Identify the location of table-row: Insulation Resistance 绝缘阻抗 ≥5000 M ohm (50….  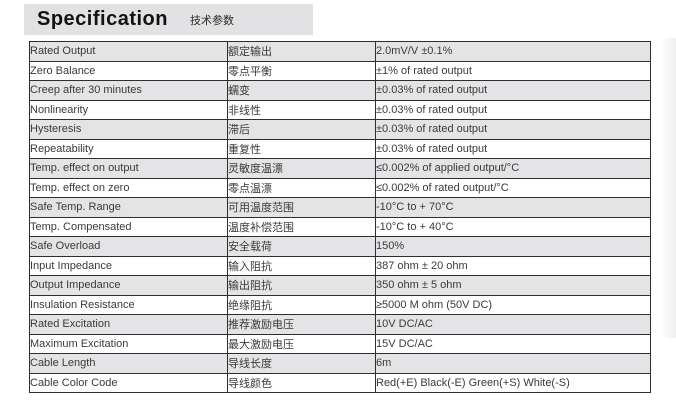
(340, 304).